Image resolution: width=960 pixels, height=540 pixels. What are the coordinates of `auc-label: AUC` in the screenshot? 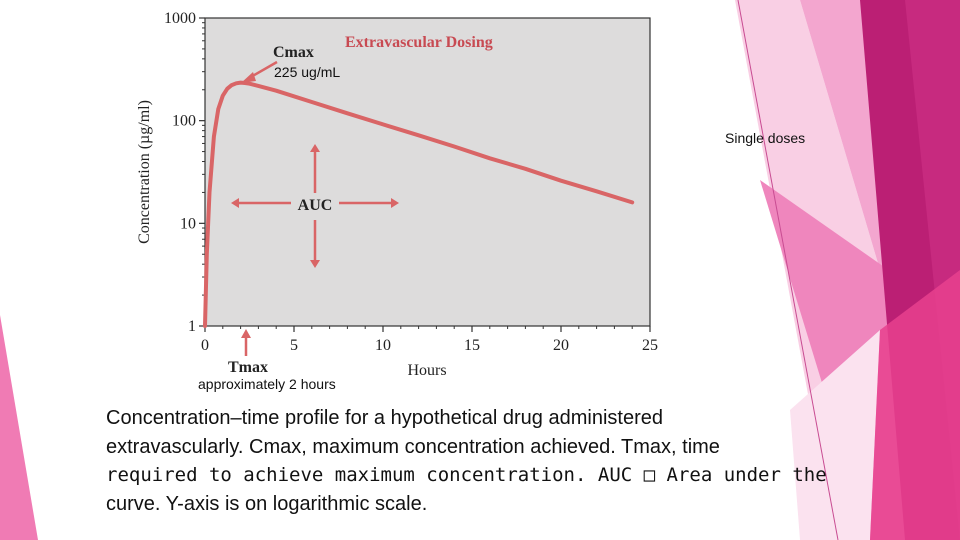 It's located at (315, 205).